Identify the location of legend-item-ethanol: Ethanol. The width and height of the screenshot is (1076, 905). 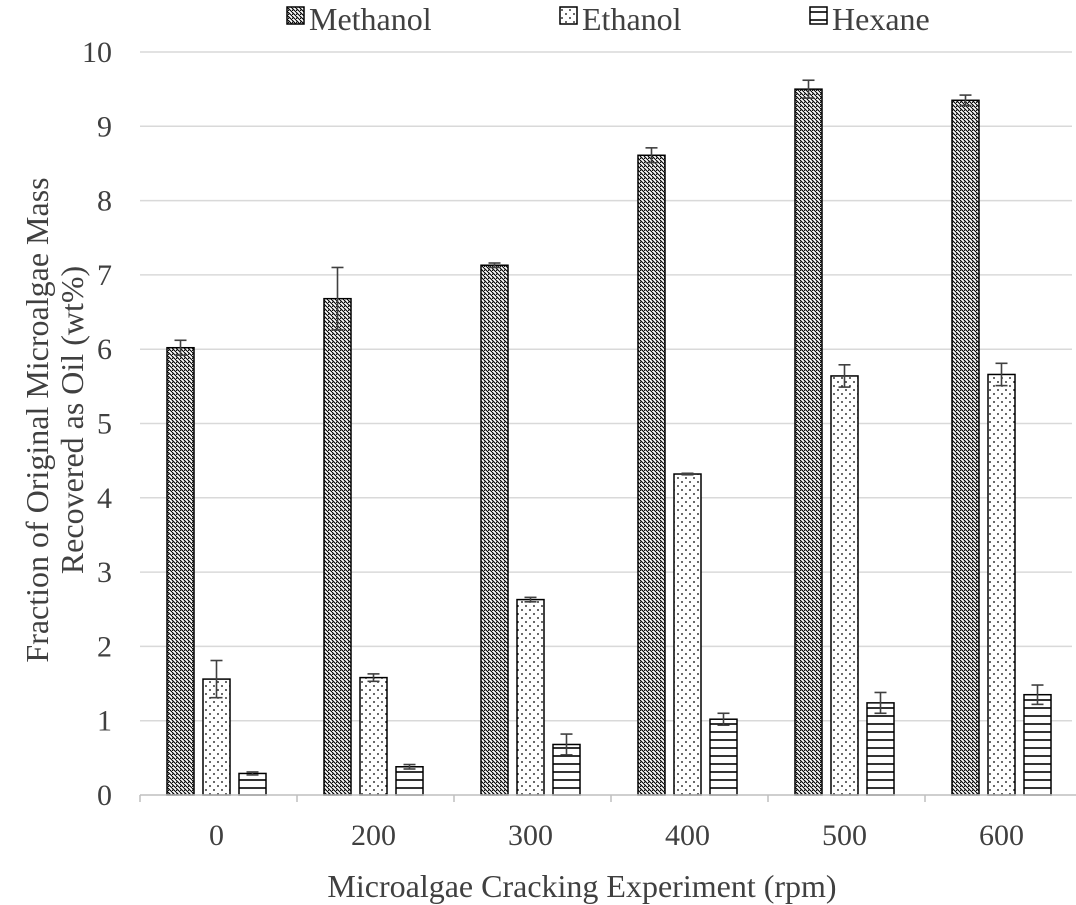
(621, 19).